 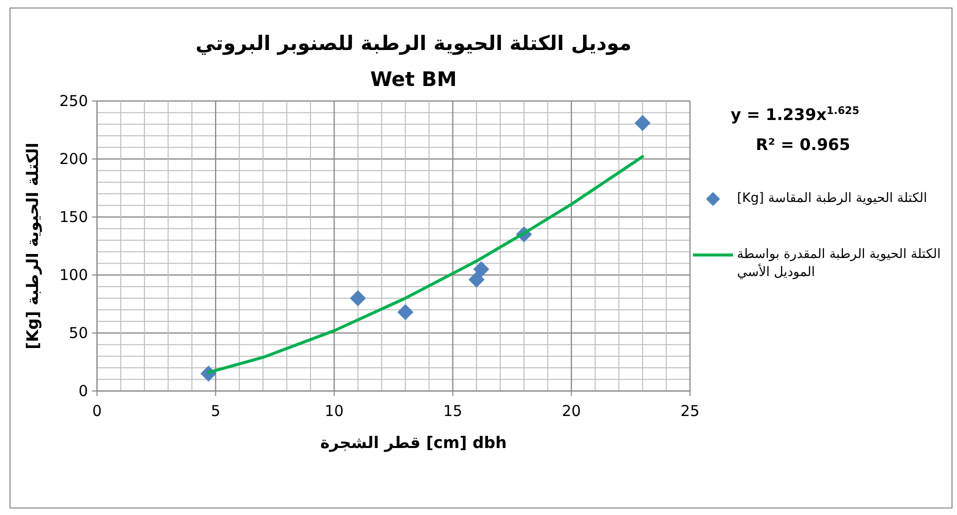 I want to click on x-tick-label: 0, so click(x=97, y=411).